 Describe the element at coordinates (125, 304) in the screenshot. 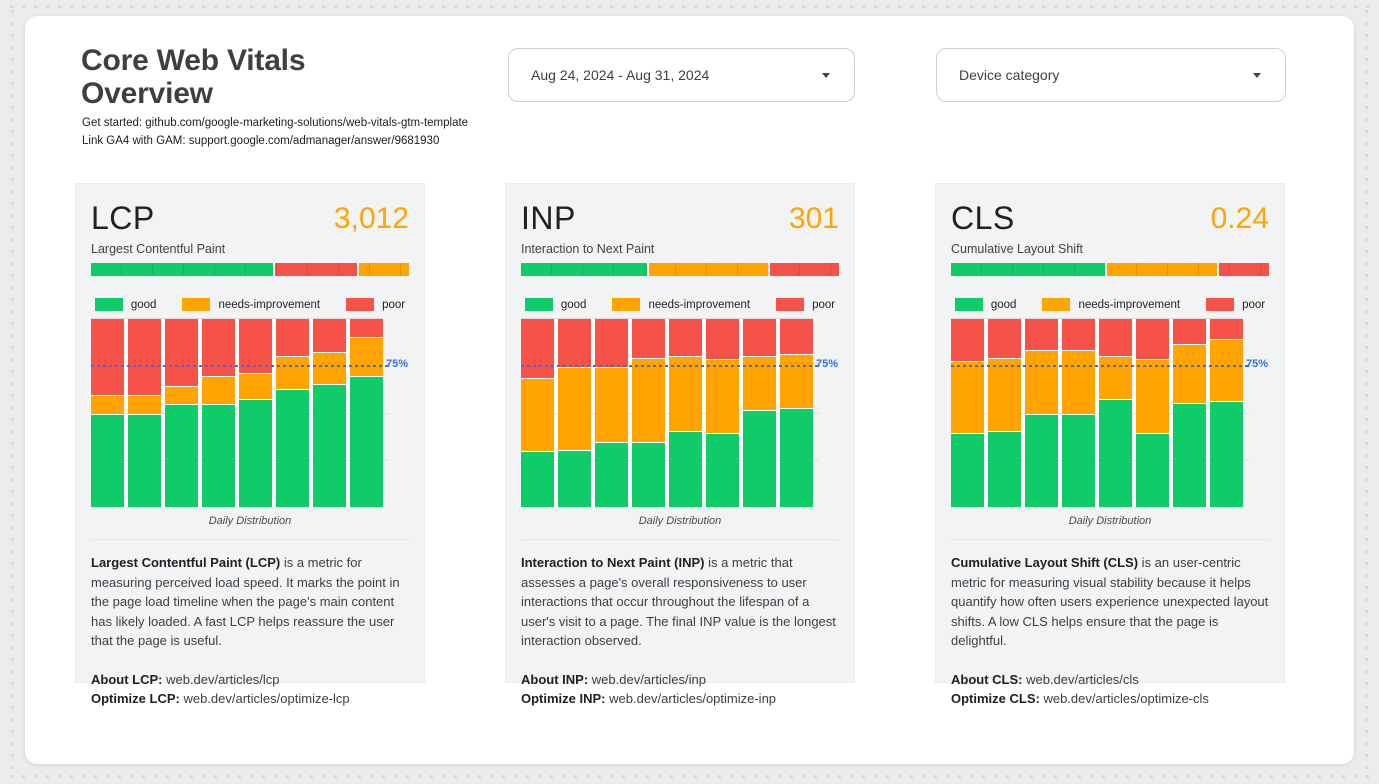

I see `legend-item-good: good` at that location.